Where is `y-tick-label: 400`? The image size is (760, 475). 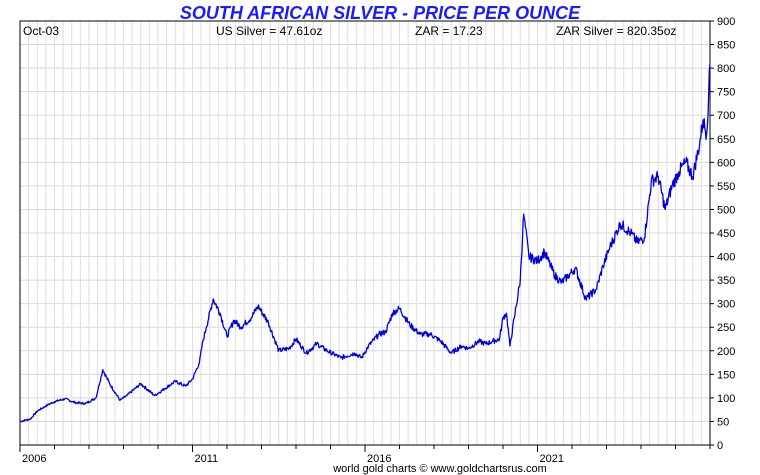 y-tick-label: 400 is located at coordinates (726, 258).